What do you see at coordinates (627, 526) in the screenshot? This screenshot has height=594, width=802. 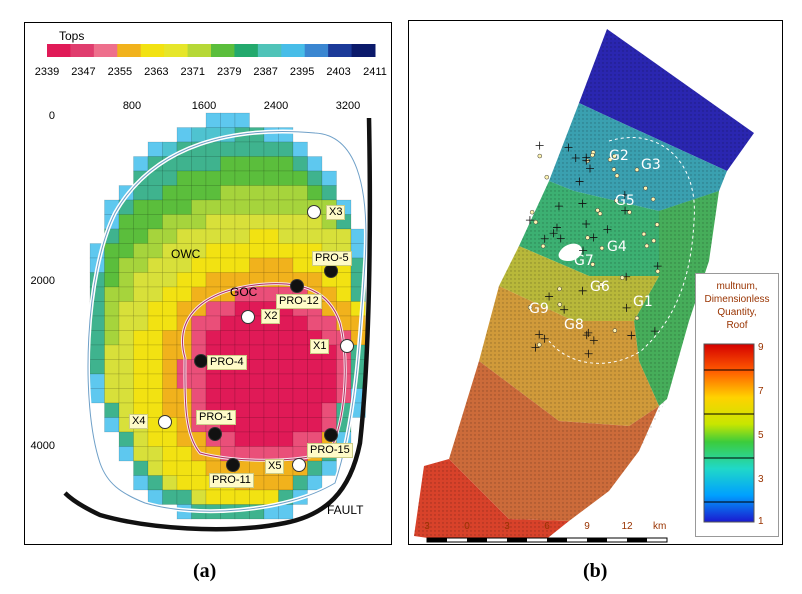 I see `scale-tick-label: 12` at bounding box center [627, 526].